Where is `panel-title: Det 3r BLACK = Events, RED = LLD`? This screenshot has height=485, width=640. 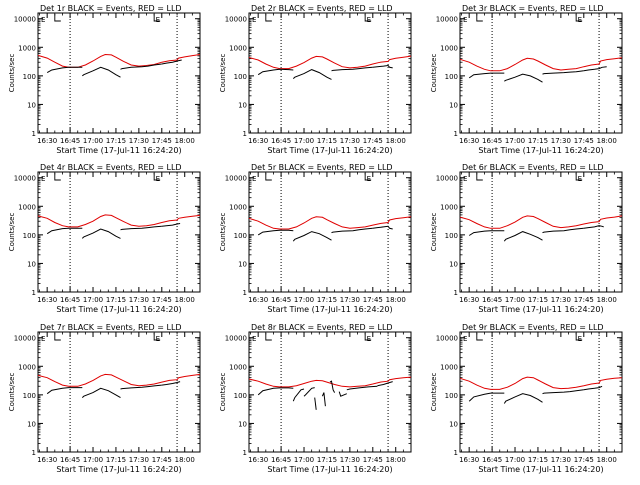
panel-title: Det 3r BLACK = Events, RED = LLD is located at coordinates (533, 8).